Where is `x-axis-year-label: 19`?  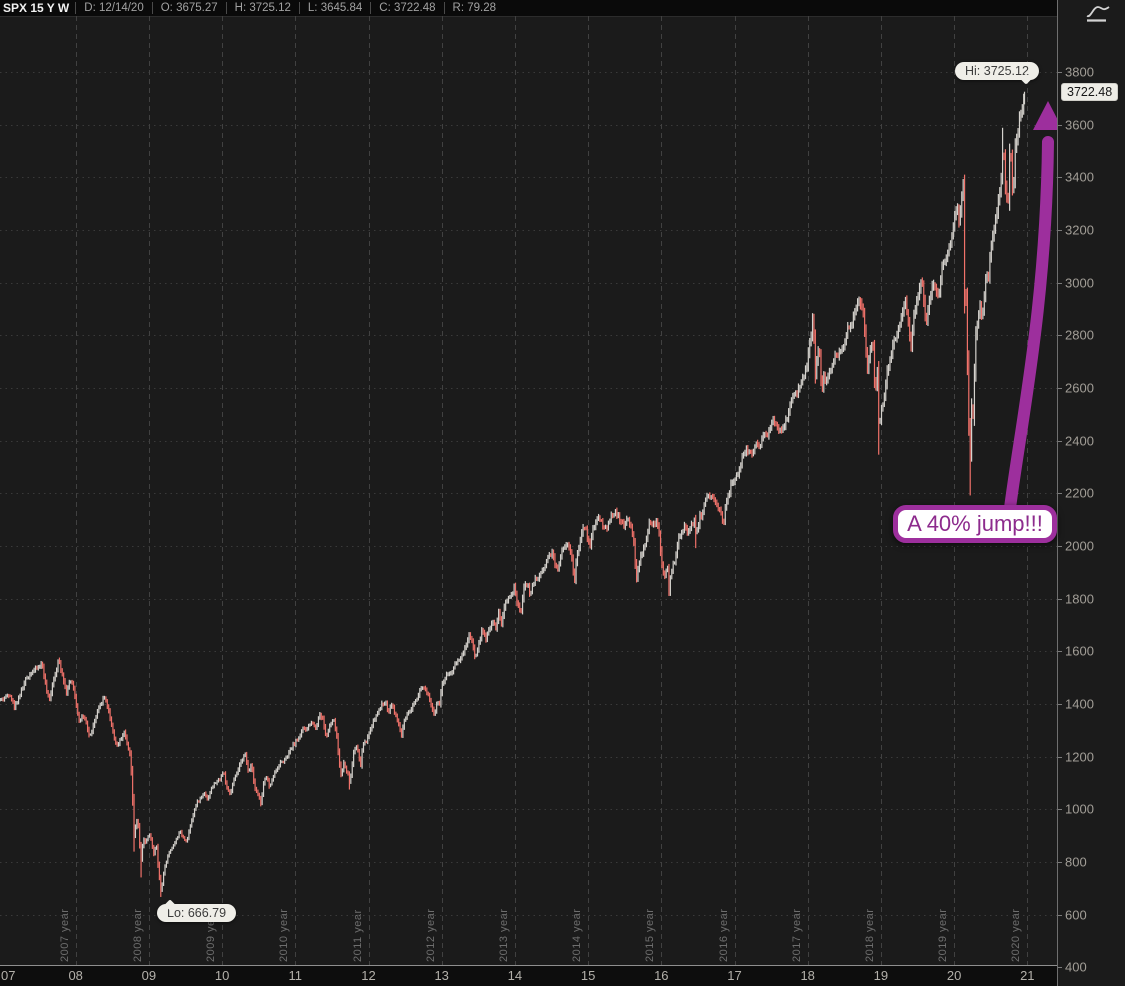 x-axis-year-label: 19 is located at coordinates (881, 975).